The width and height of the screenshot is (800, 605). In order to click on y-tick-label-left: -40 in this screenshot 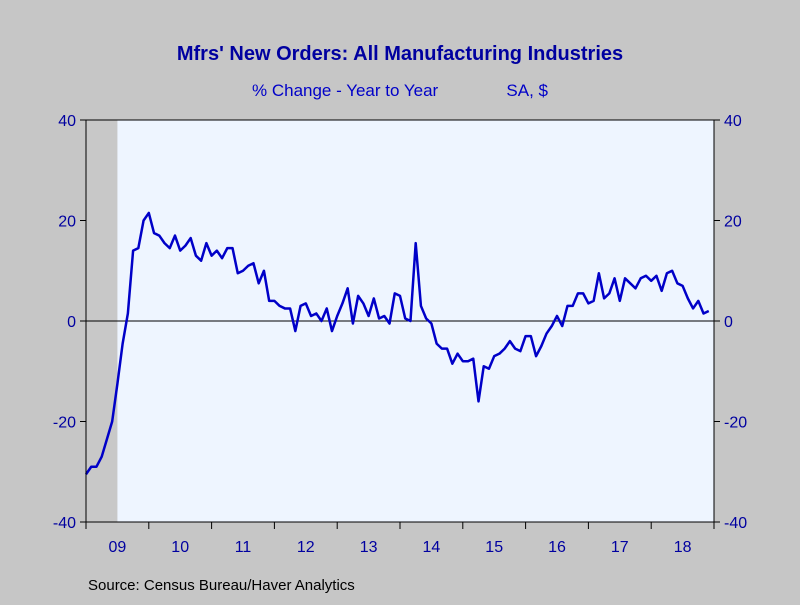, I will do `click(64, 523)`.